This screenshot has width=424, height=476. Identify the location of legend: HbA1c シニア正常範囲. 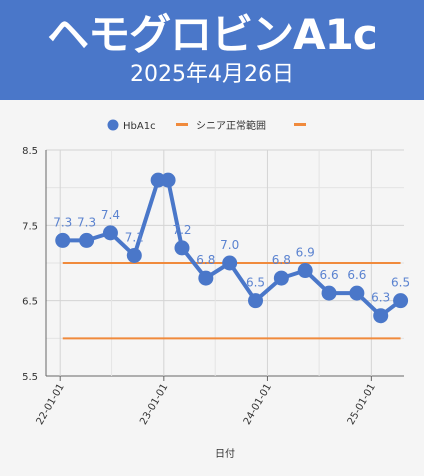
(206, 125).